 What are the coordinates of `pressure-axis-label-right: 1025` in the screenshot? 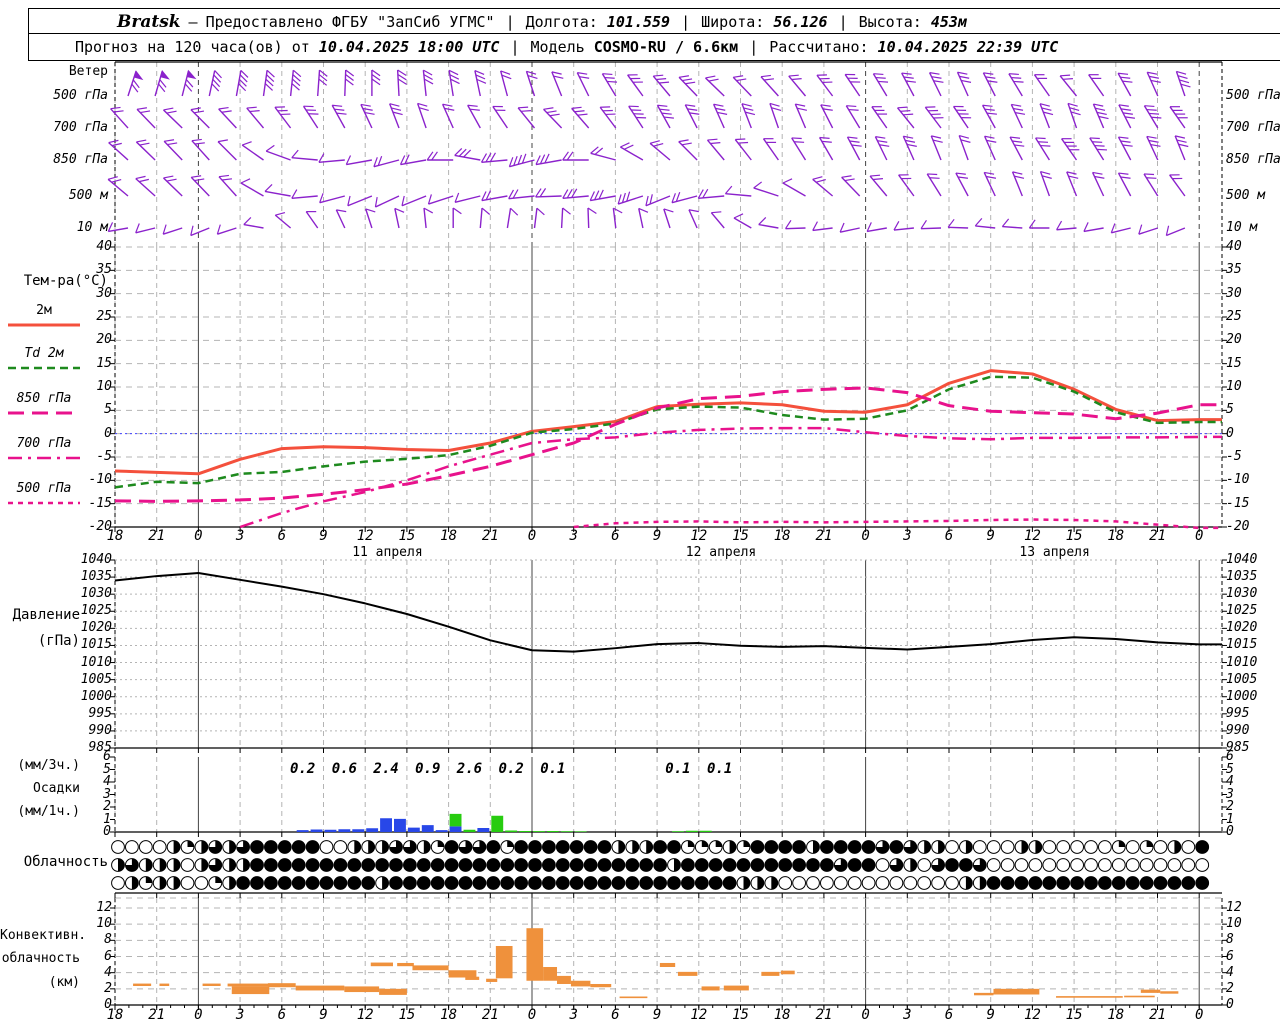 It's located at (1242, 611).